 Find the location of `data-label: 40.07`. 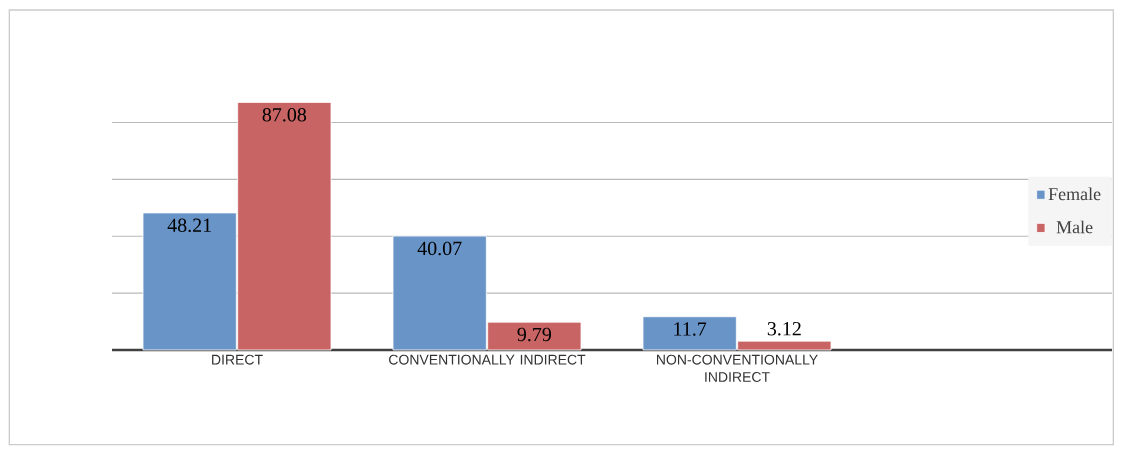

data-label: 40.07 is located at coordinates (439, 248).